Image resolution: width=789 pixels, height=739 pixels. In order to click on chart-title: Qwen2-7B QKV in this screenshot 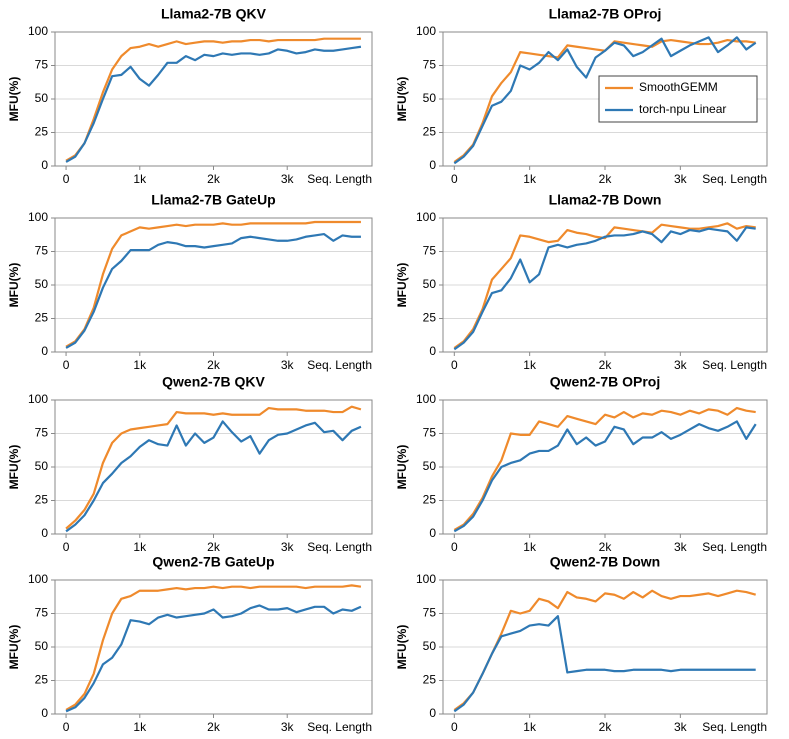, I will do `click(213, 382)`.